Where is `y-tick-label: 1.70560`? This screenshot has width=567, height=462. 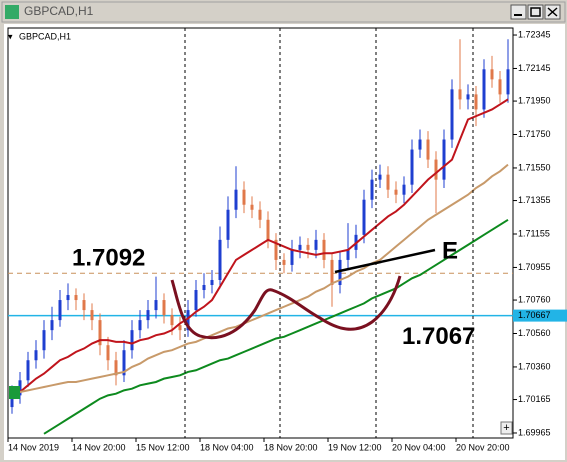 y-tick-label: 1.70560 is located at coordinates (534, 333).